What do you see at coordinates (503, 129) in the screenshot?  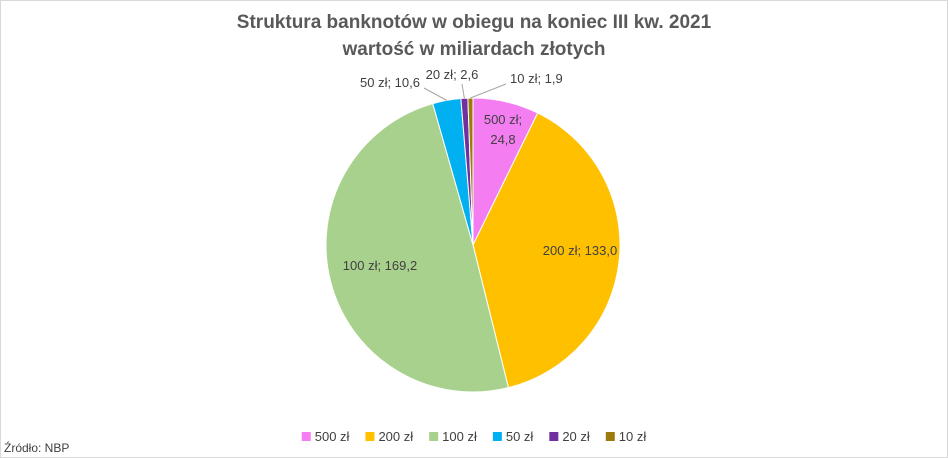 I see `data-label: 500 zł; 24,8` at bounding box center [503, 129].